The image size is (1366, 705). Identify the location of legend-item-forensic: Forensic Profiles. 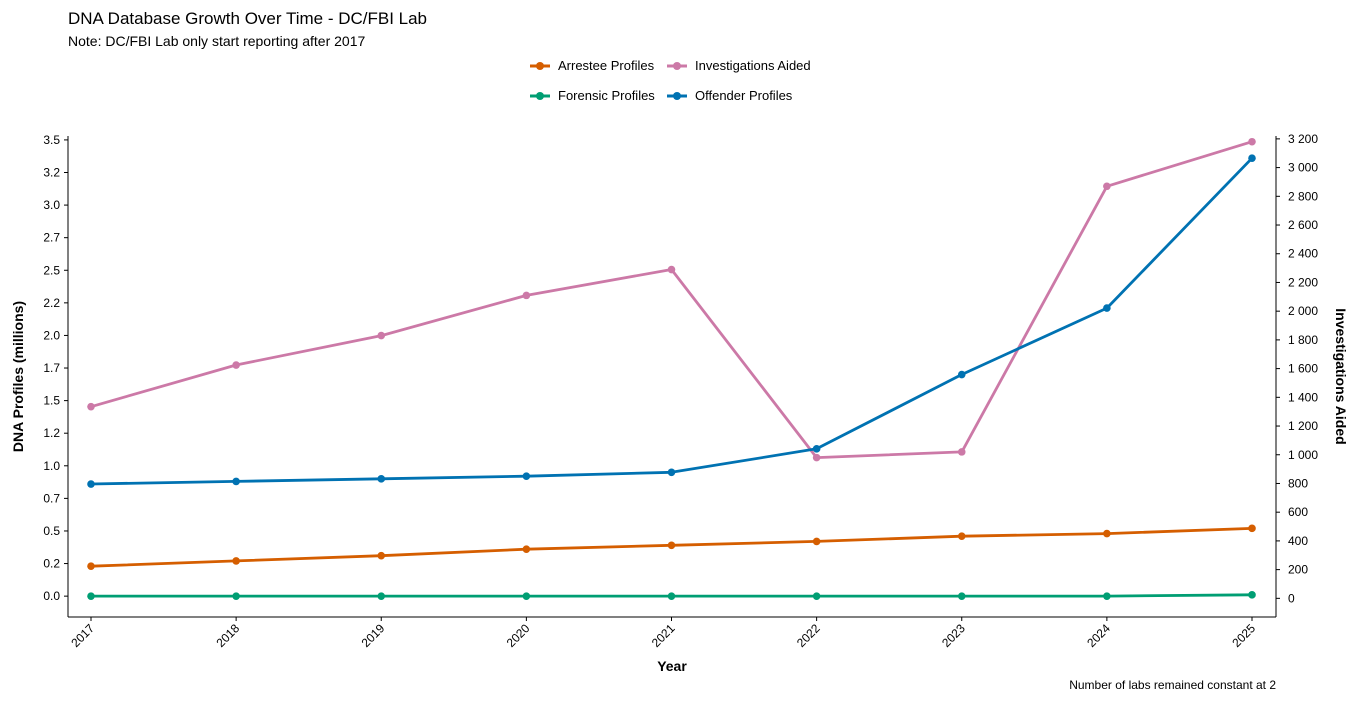
(592, 95).